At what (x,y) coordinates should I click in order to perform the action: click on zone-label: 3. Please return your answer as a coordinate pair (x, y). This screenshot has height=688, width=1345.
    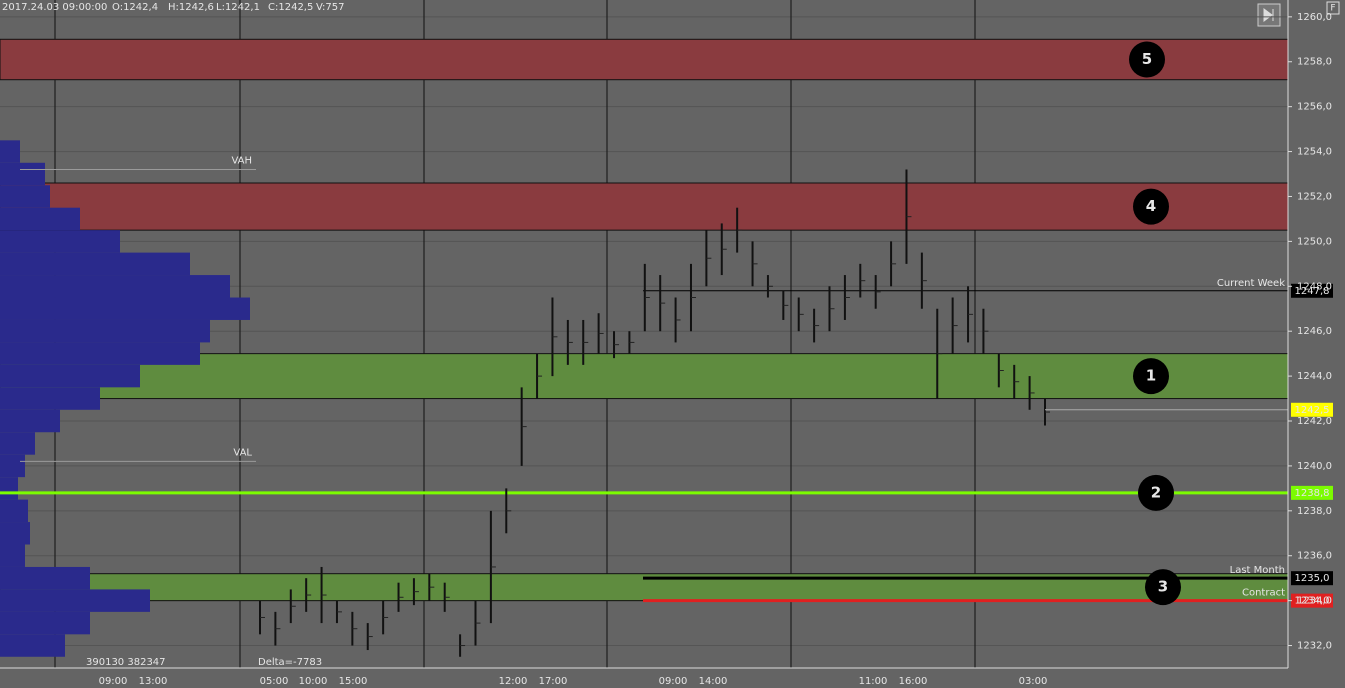
    Looking at the image, I should click on (1163, 587).